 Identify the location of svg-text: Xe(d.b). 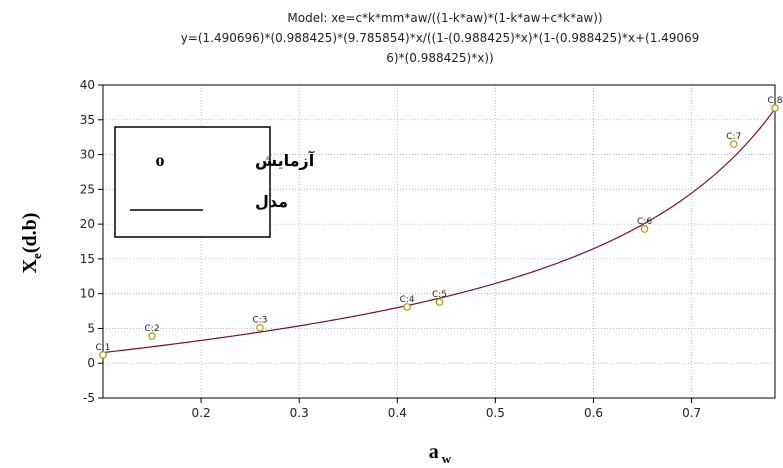
(31, 243).